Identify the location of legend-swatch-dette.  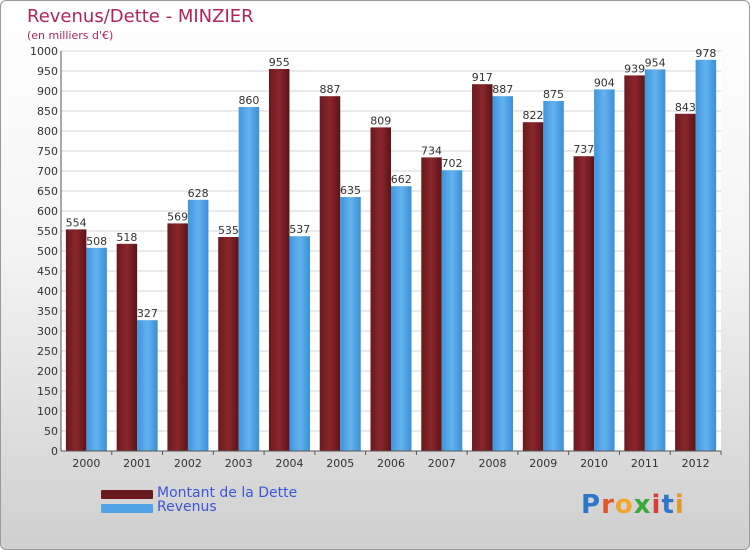
(127, 494).